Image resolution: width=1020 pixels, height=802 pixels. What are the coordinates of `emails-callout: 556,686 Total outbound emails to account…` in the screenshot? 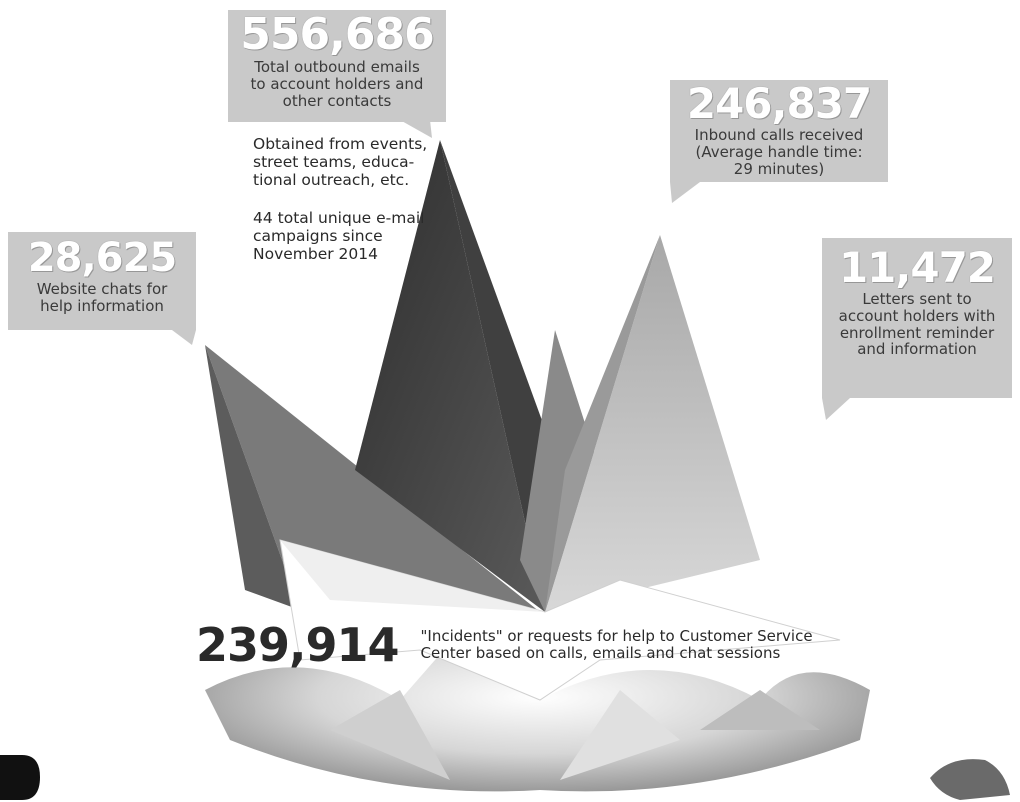 It's located at (337, 66).